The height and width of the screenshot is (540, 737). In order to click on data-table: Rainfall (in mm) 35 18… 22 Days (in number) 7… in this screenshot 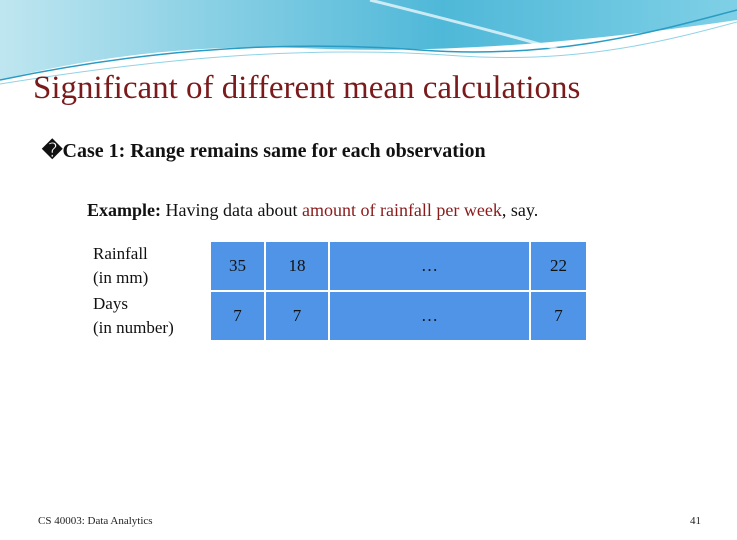, I will do `click(337, 291)`.